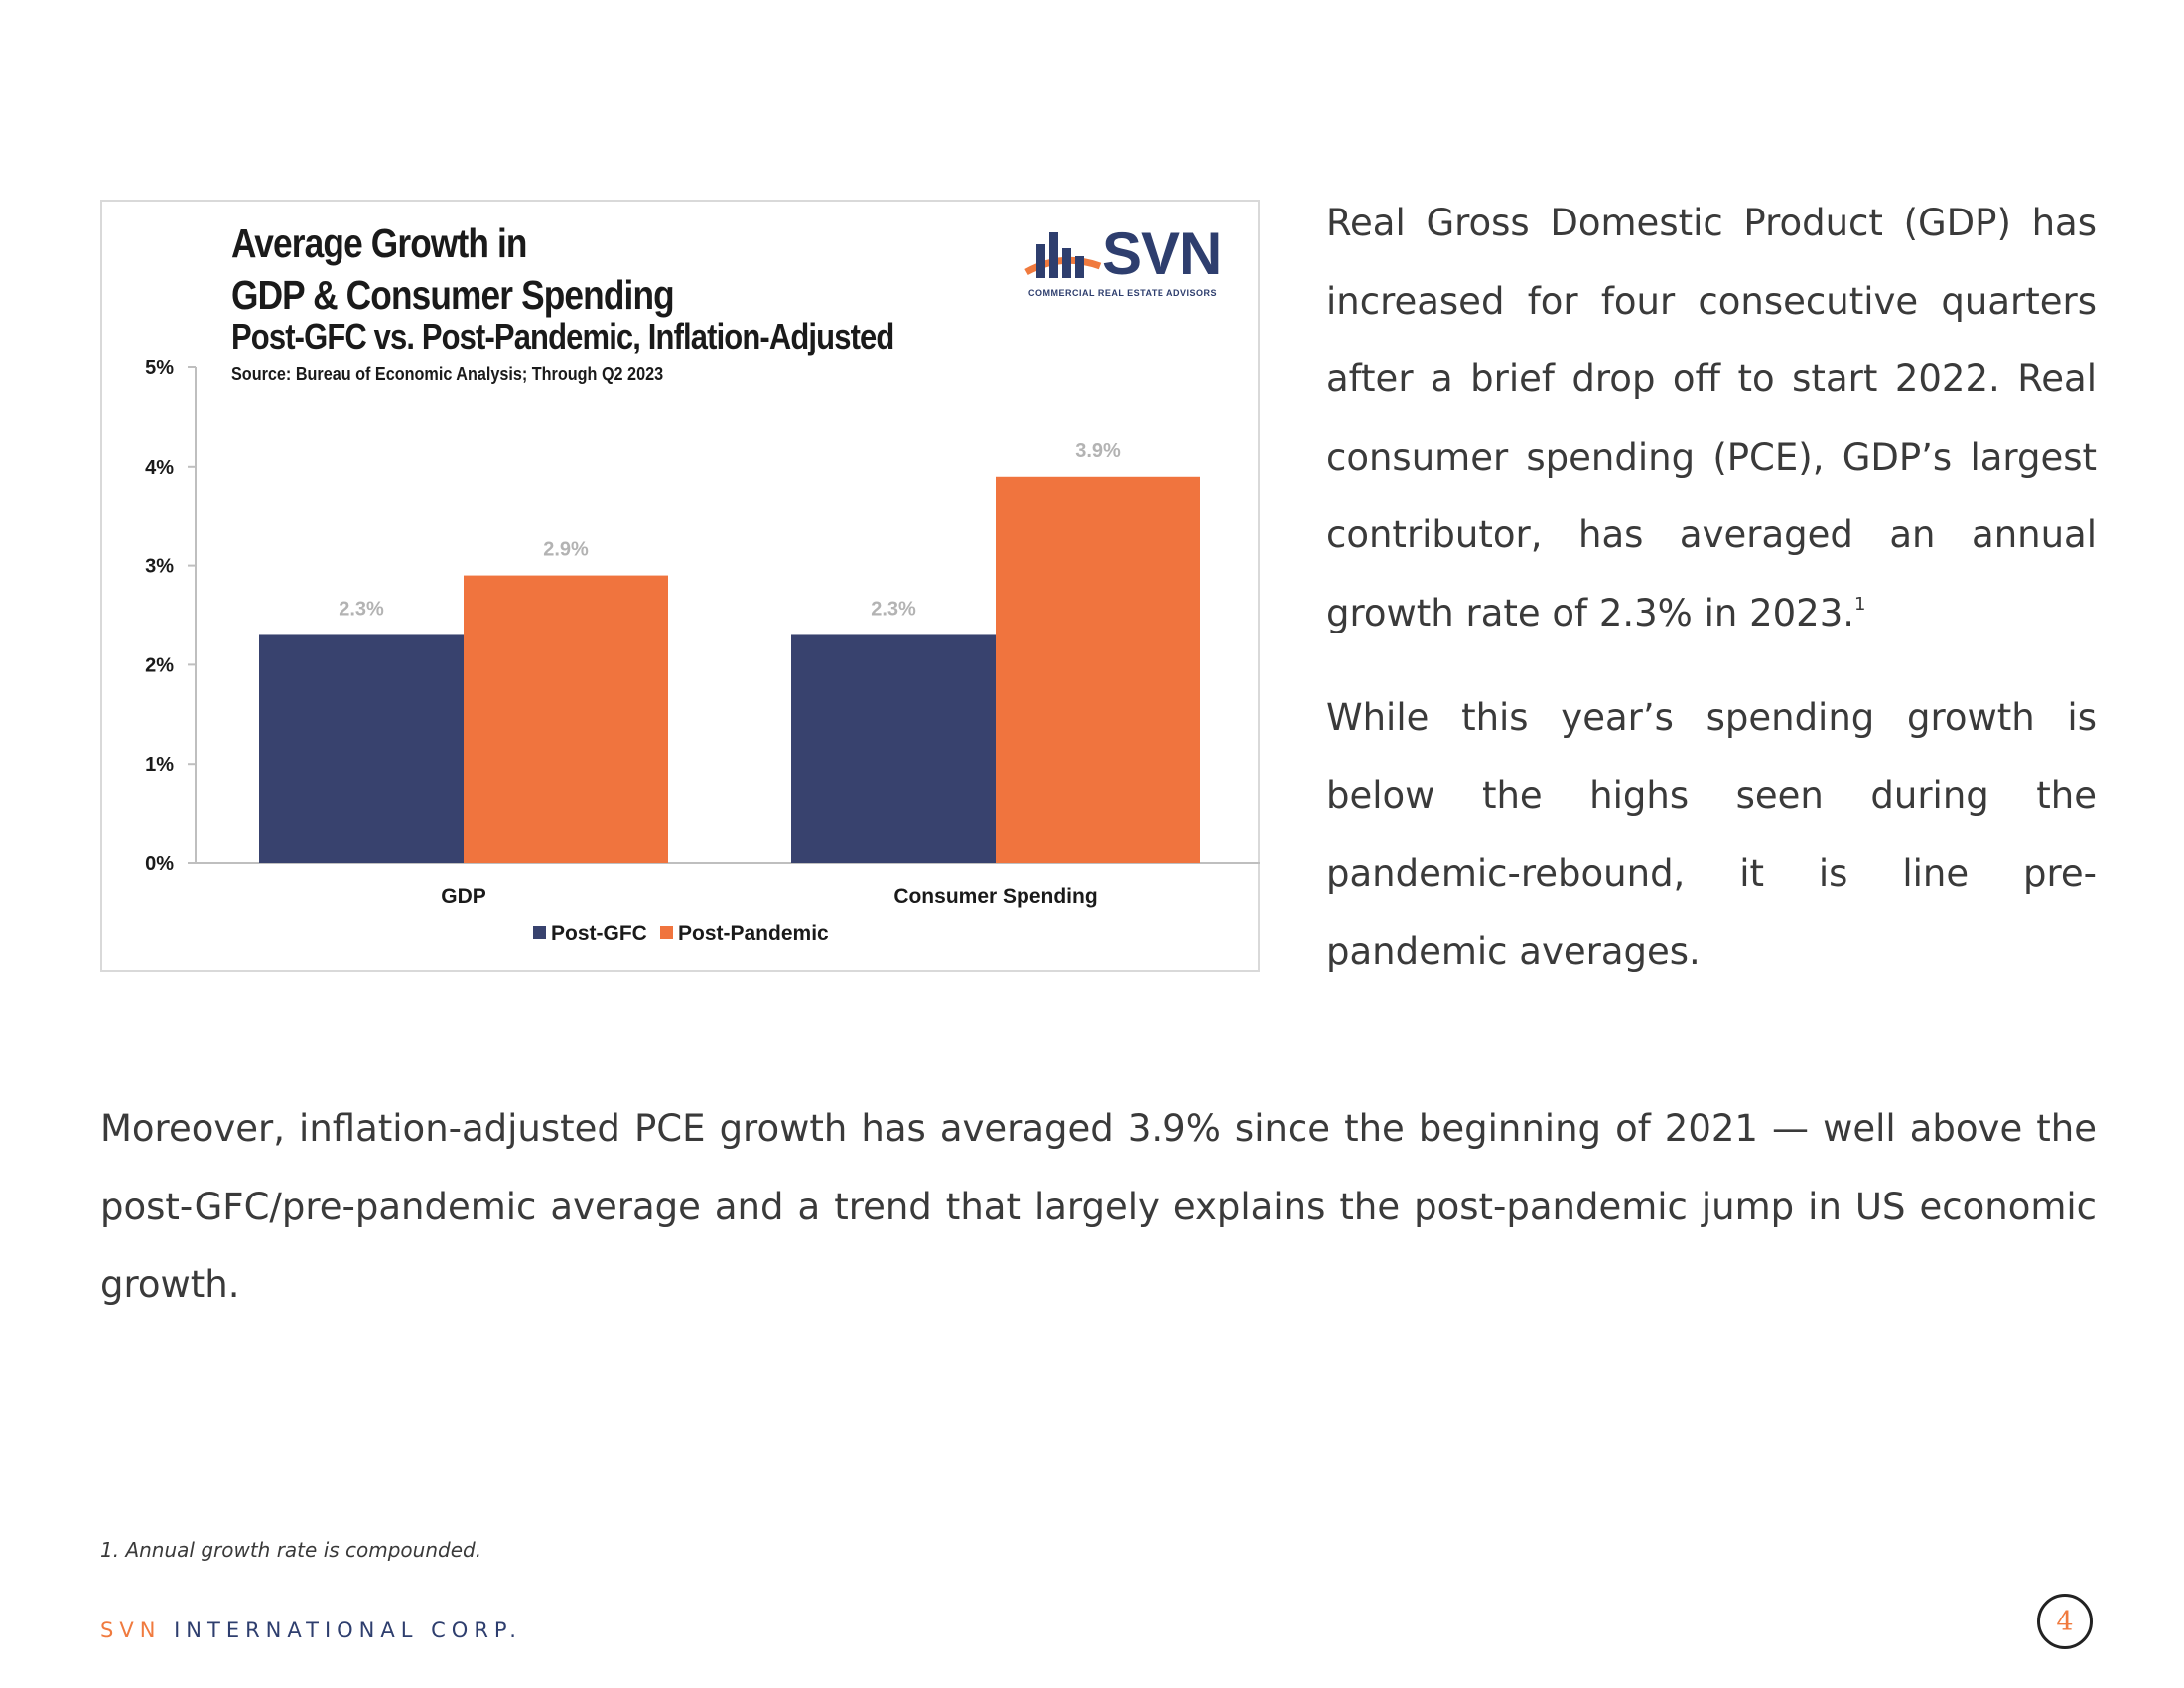 The image size is (2184, 1688). I want to click on y-tick-label: 3%, so click(159, 567).